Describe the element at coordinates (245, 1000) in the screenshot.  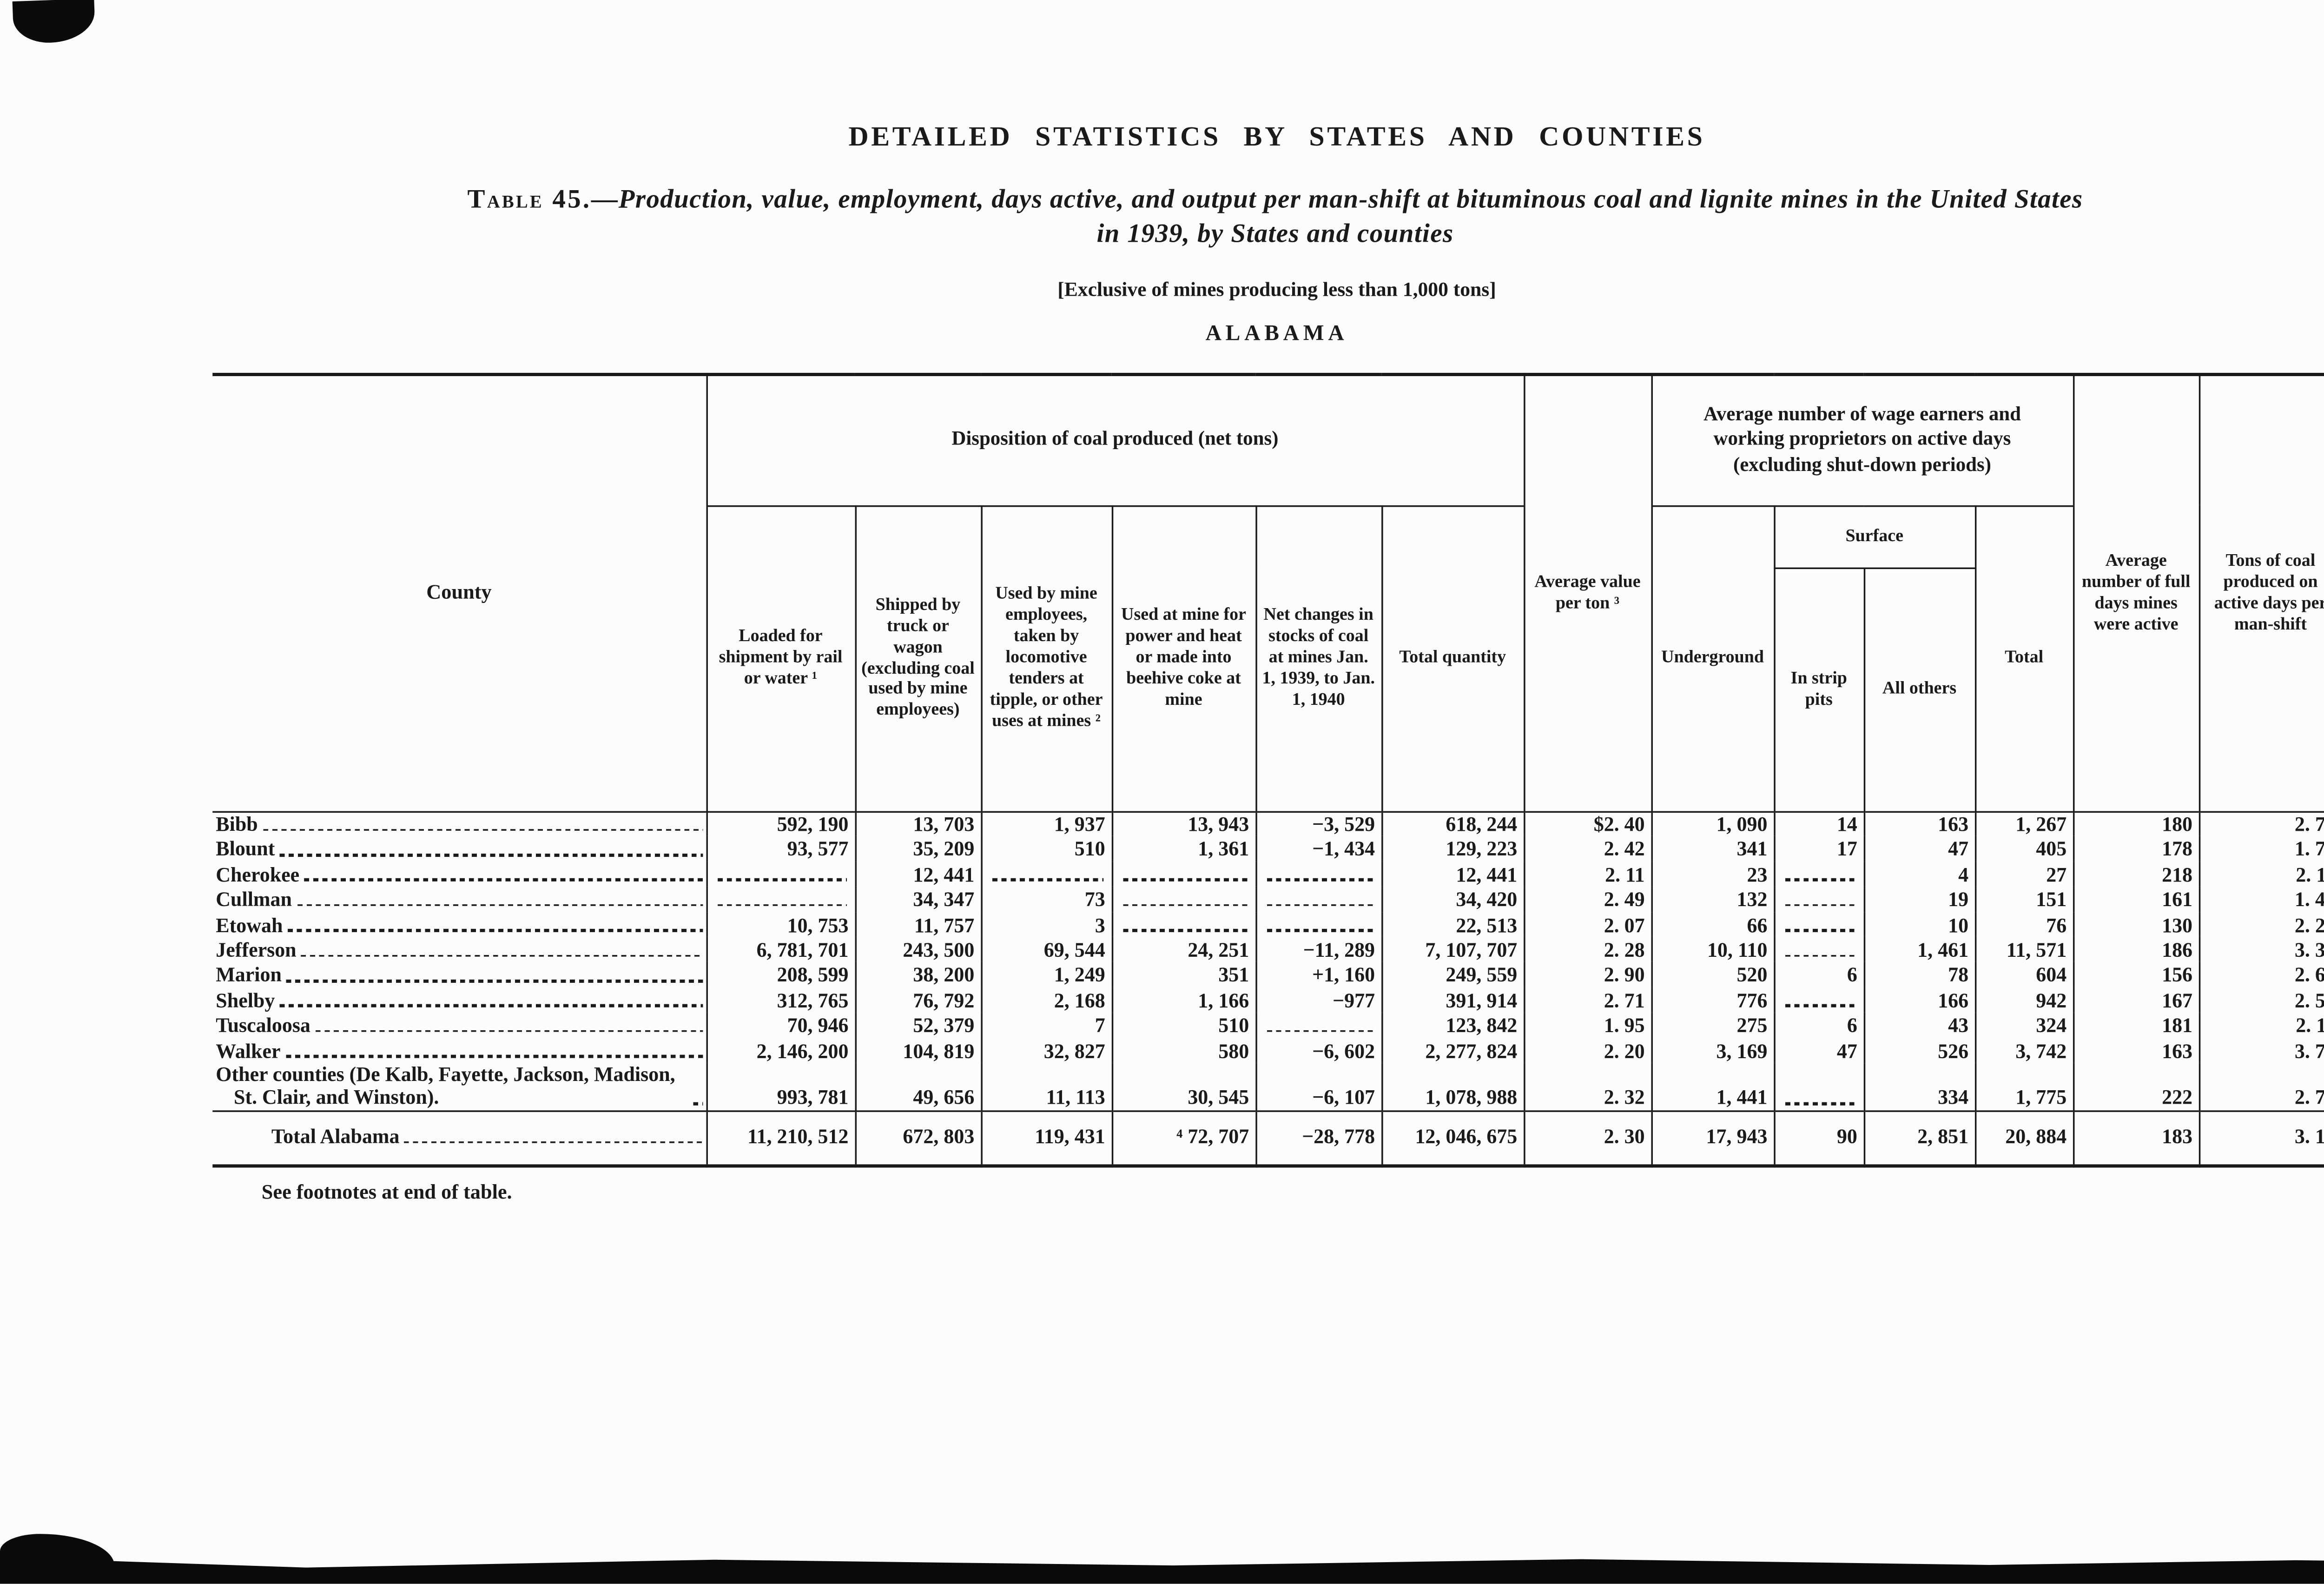
I see `county-label: Shelby` at that location.